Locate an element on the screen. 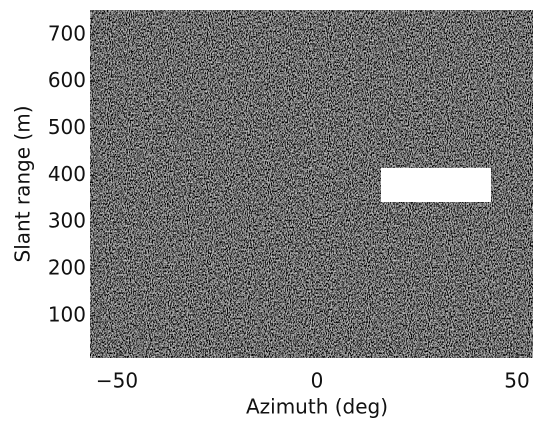 The image size is (534, 425). x-tick-label: 50 is located at coordinates (516, 381).